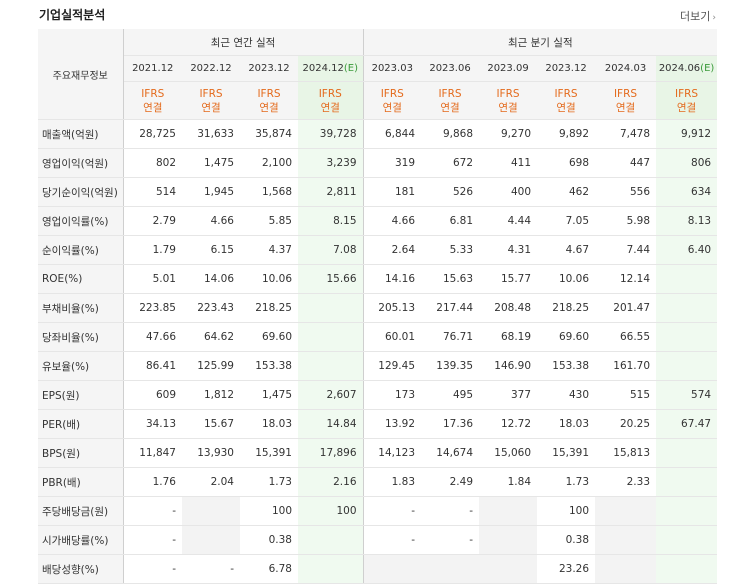 The height and width of the screenshot is (584, 734). What do you see at coordinates (211, 395) in the screenshot?
I see `table-cell: 1,812` at bounding box center [211, 395].